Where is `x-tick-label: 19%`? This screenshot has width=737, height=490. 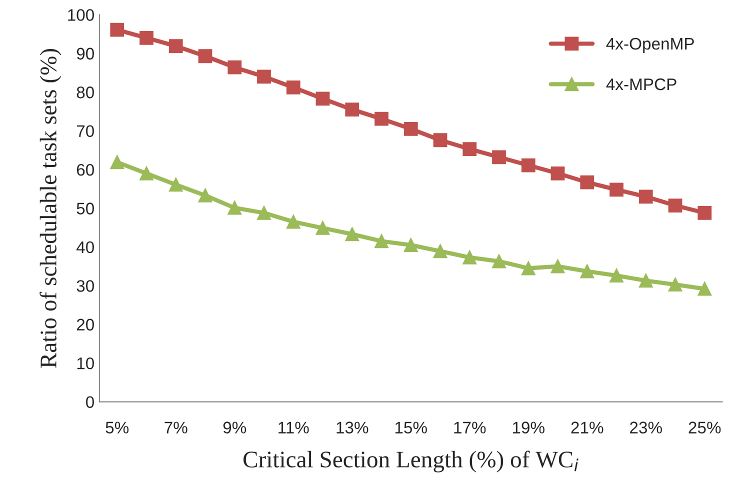 x-tick-label: 19% is located at coordinates (528, 428).